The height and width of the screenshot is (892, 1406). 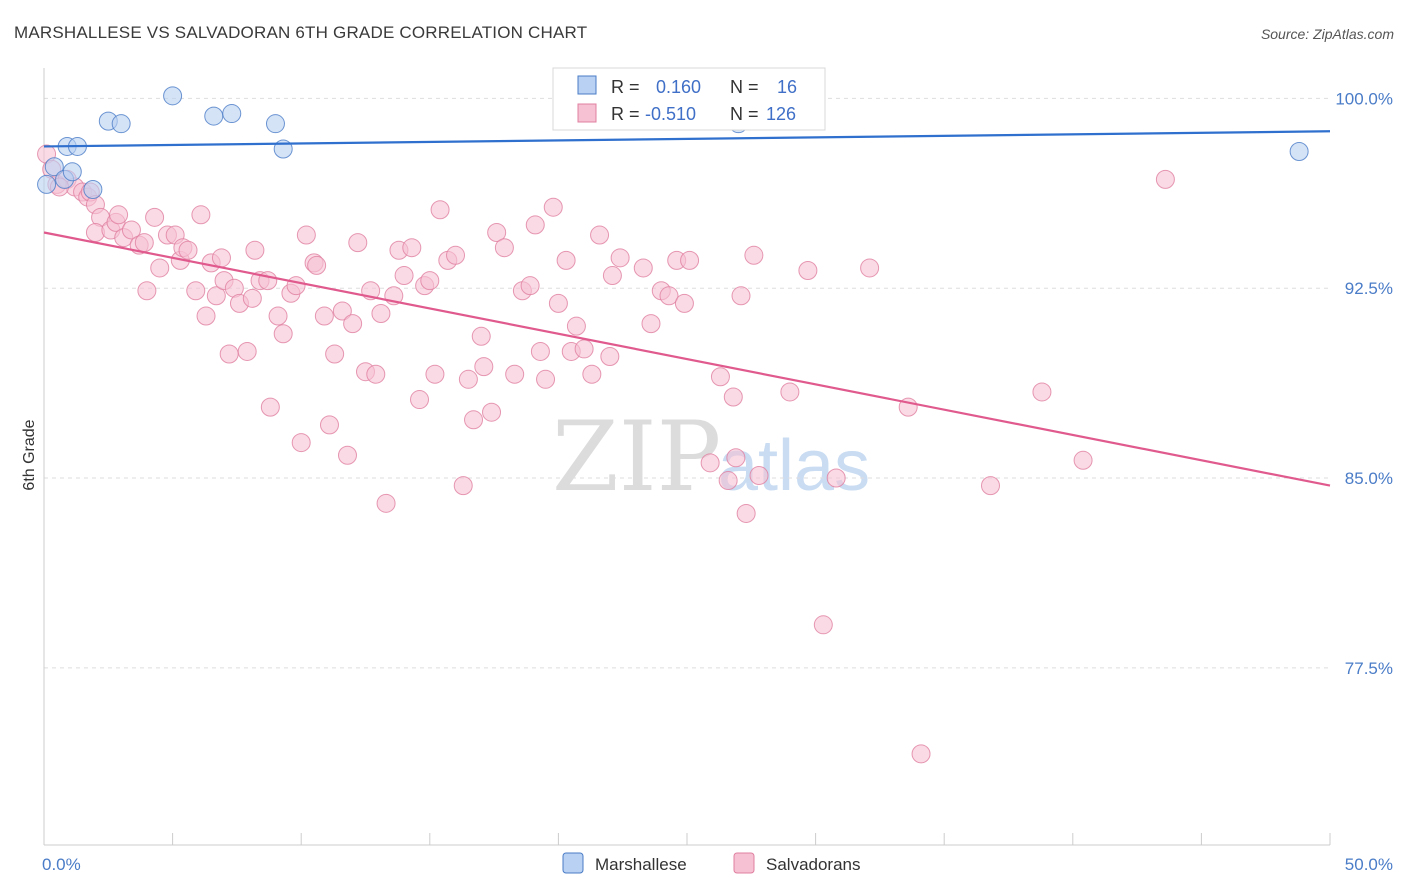 What do you see at coordinates (744, 114) in the screenshot?
I see `stats-n-label-salvadorans: N =` at bounding box center [744, 114].